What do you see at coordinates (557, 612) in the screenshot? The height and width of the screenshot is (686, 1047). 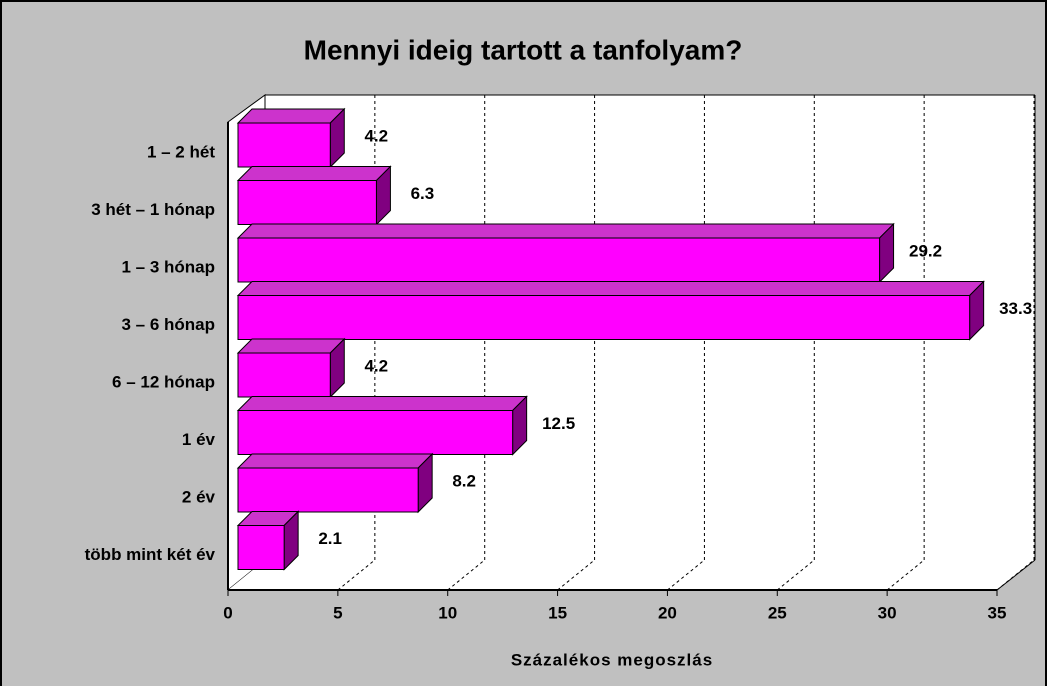 I see `x-tick-label: 15` at bounding box center [557, 612].